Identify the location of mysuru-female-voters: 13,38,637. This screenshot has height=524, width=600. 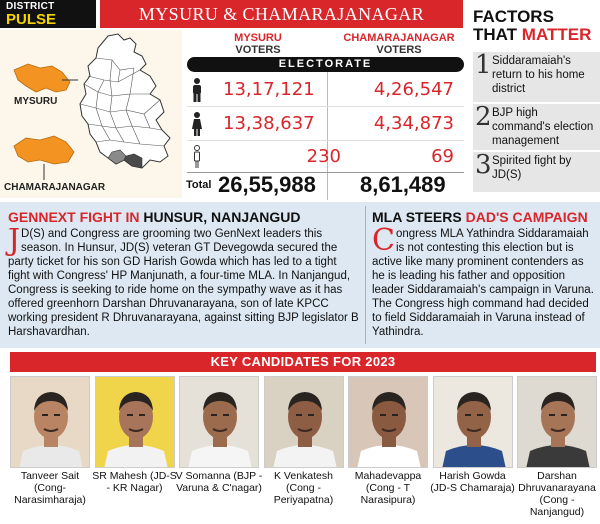
(269, 123).